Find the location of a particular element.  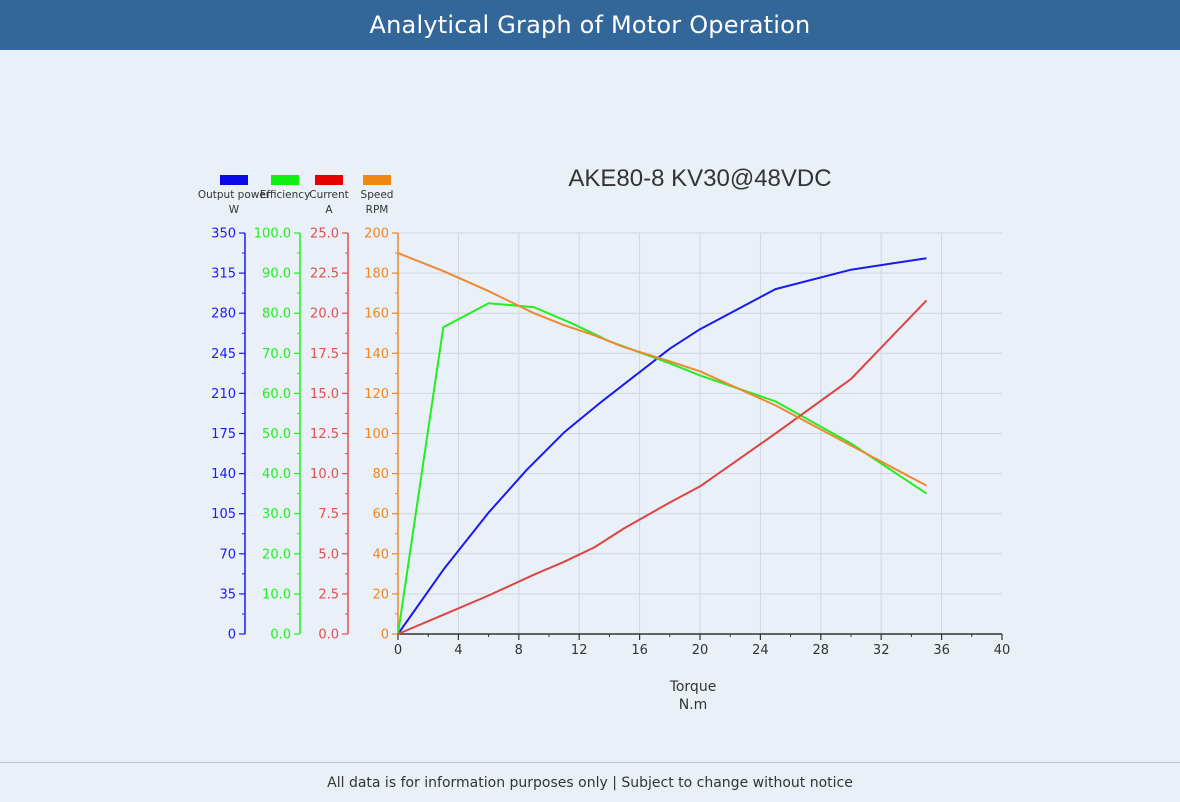

legend-label-power: Output power is located at coordinates (234, 195).